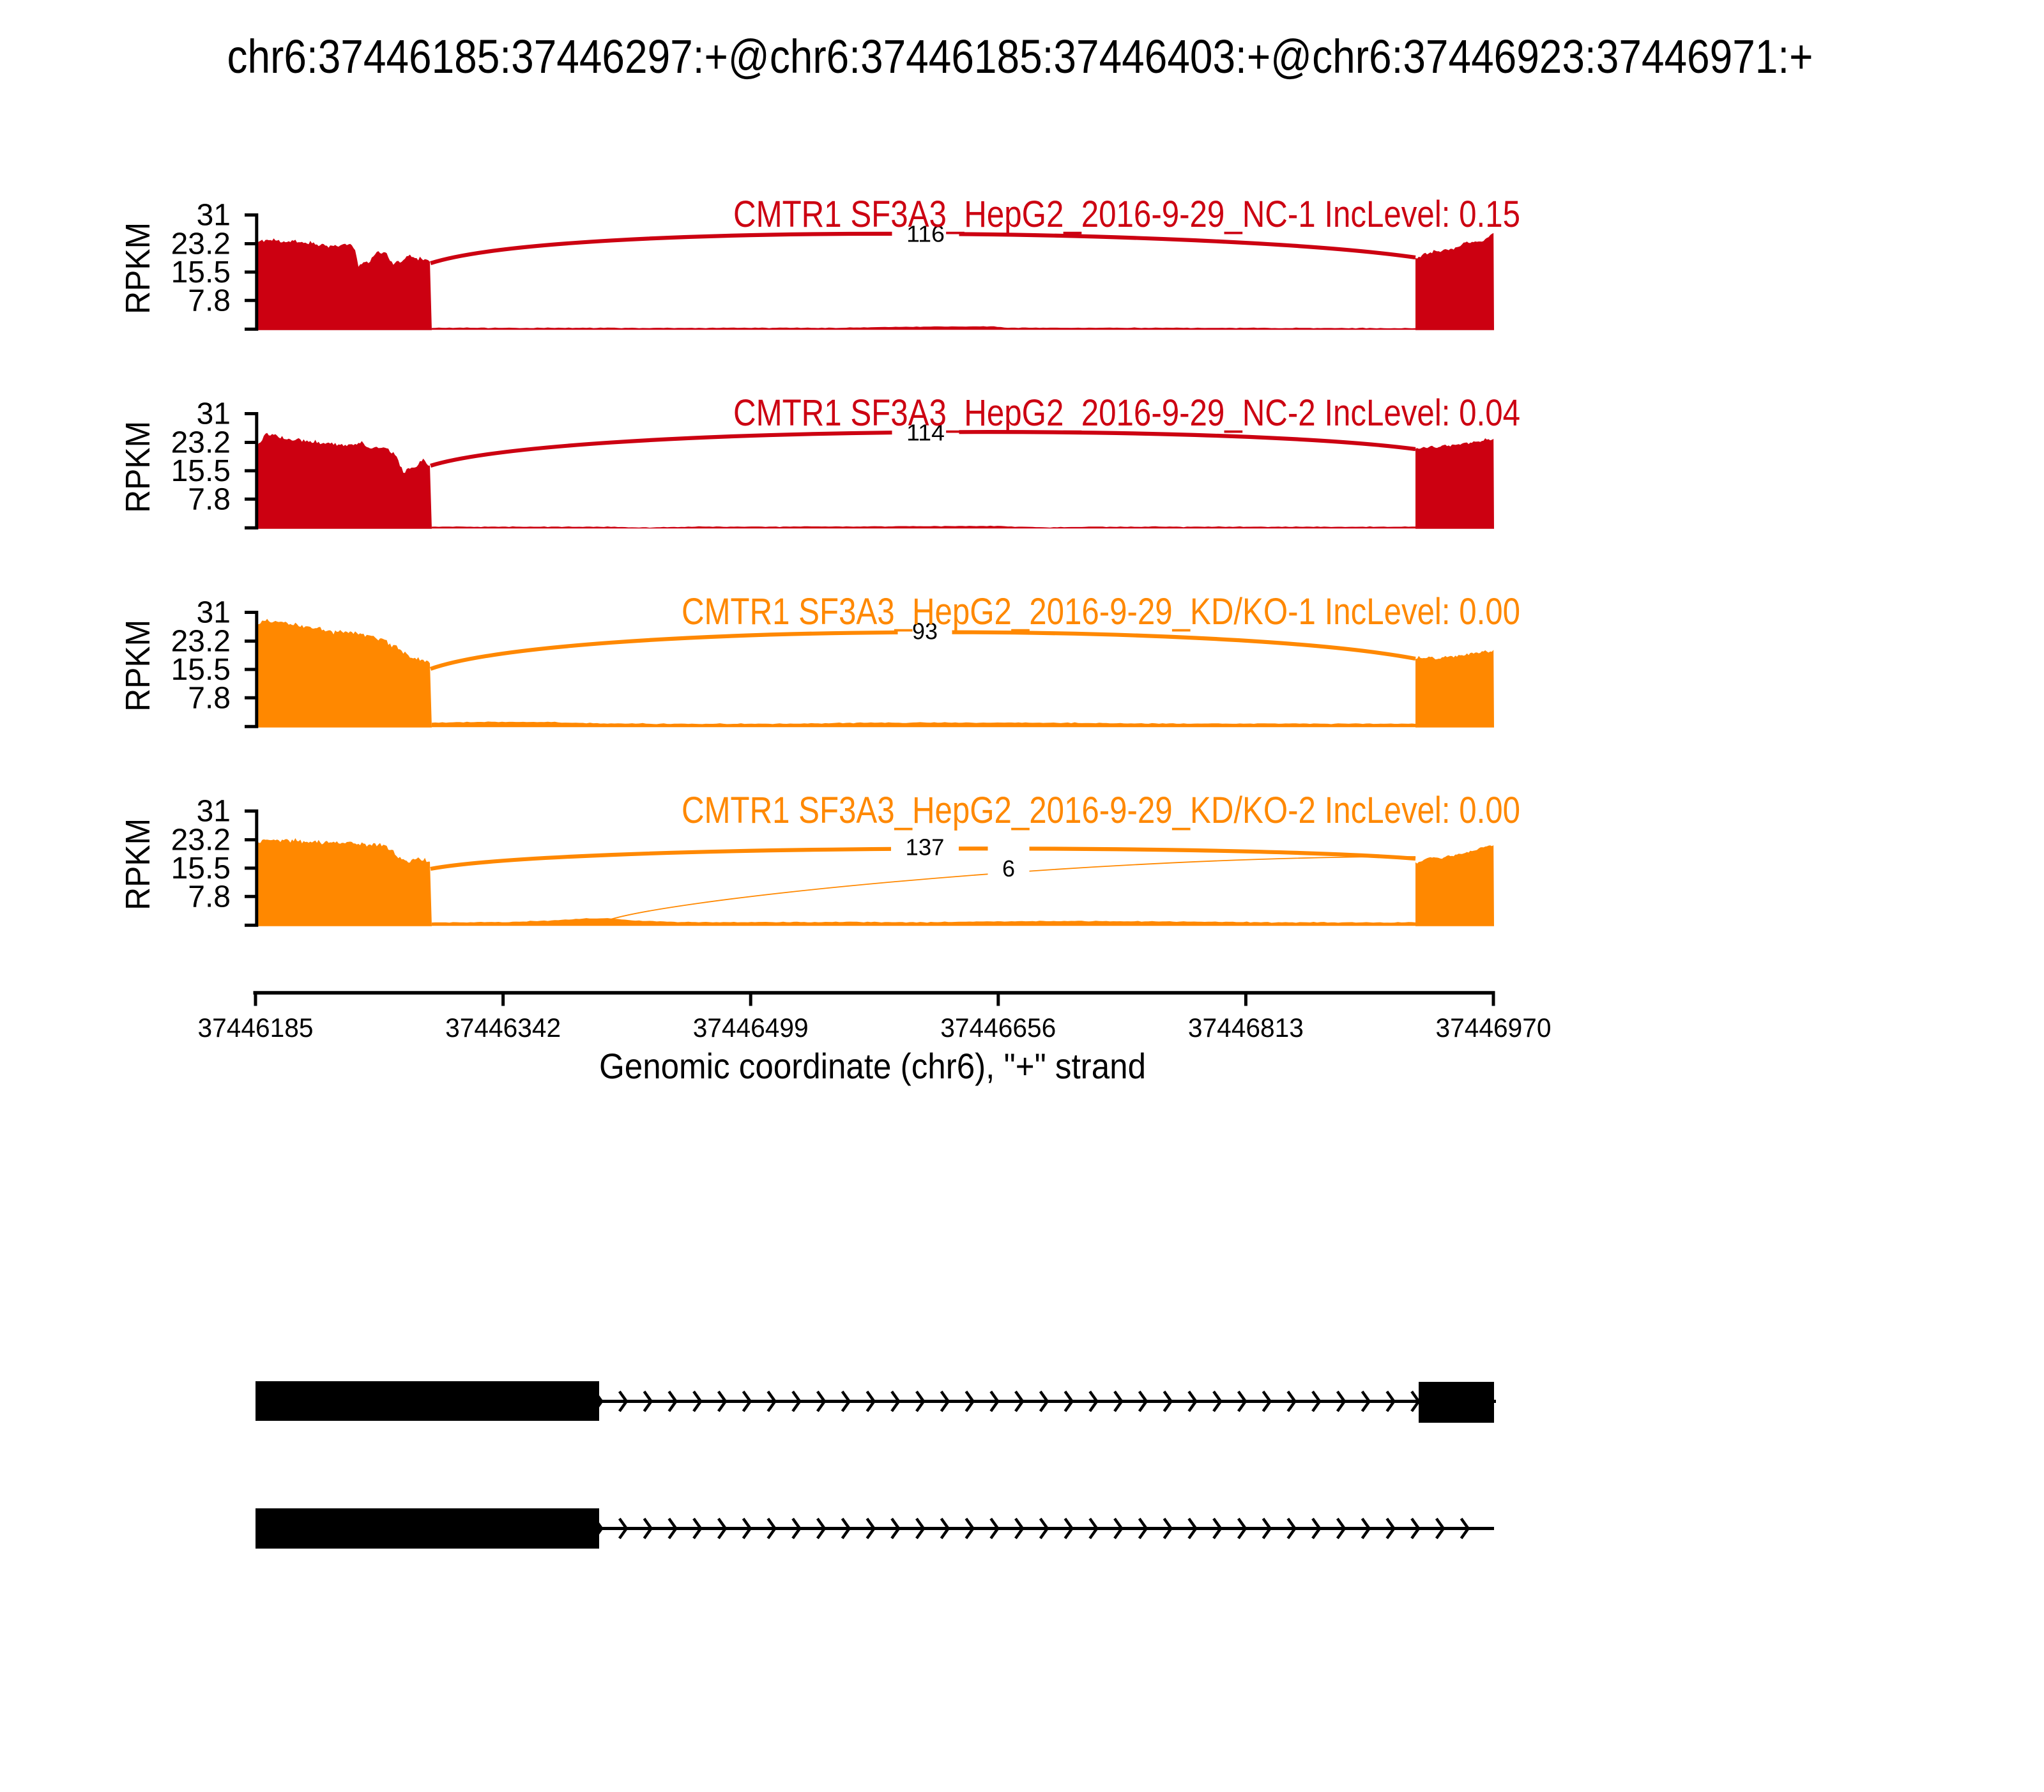 The width and height of the screenshot is (2044, 1792). I want to click on svg-text: 37446970, so click(1494, 1028).